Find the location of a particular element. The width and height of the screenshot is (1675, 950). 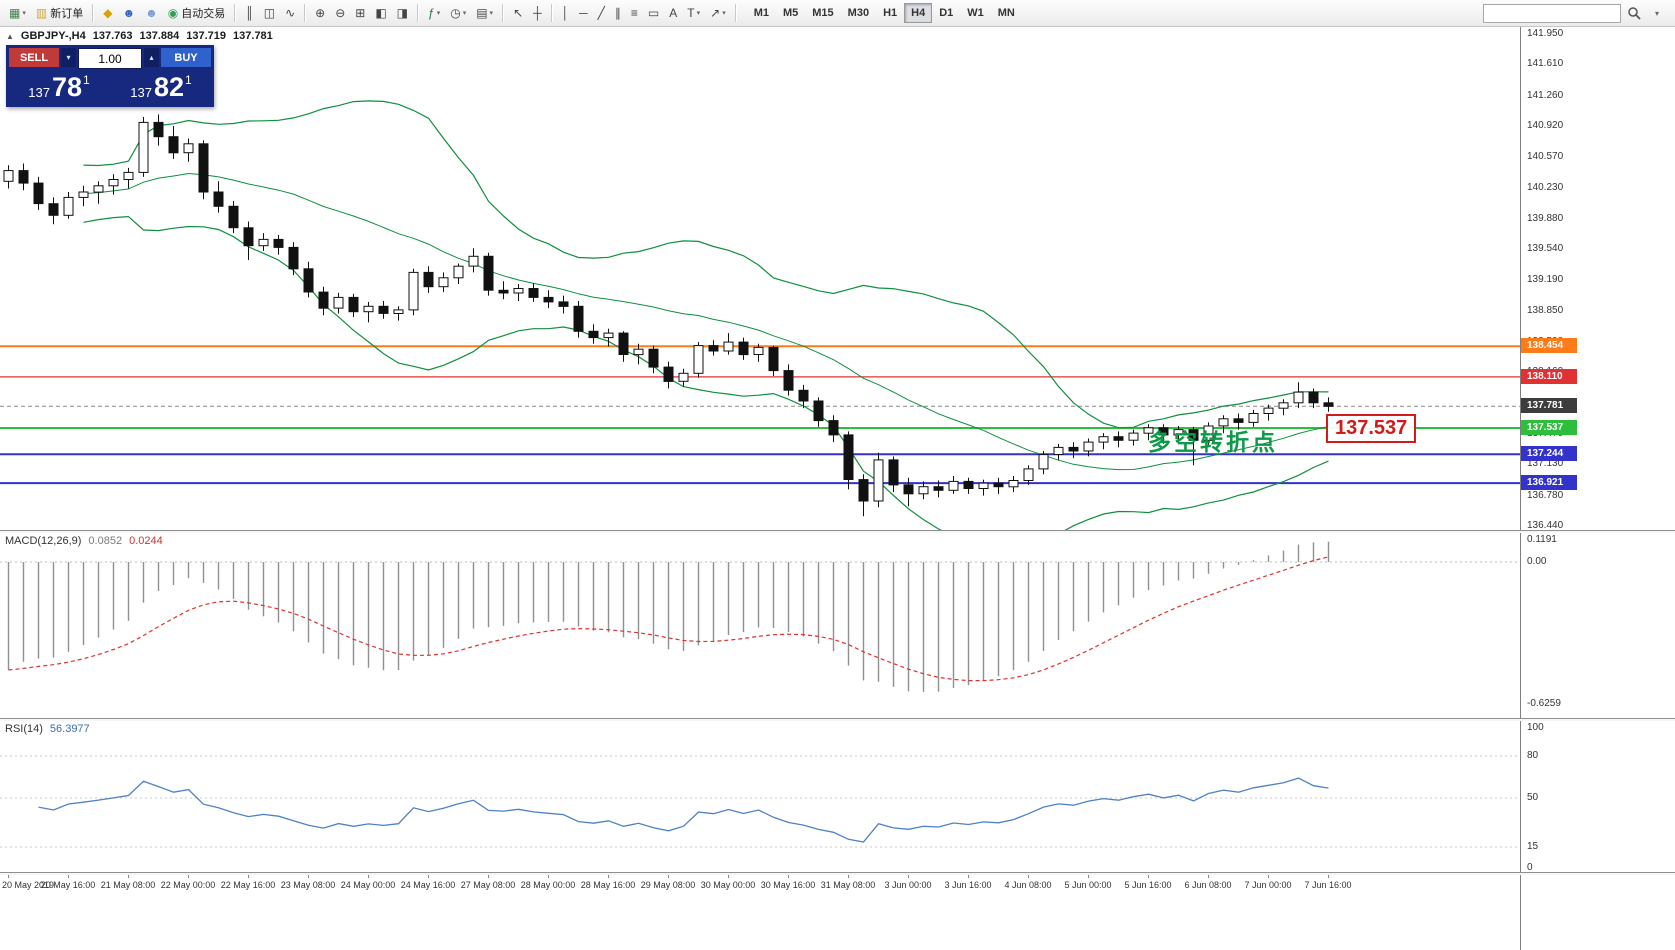

candlestick-type-icon: ◫ is located at coordinates (269, 13).